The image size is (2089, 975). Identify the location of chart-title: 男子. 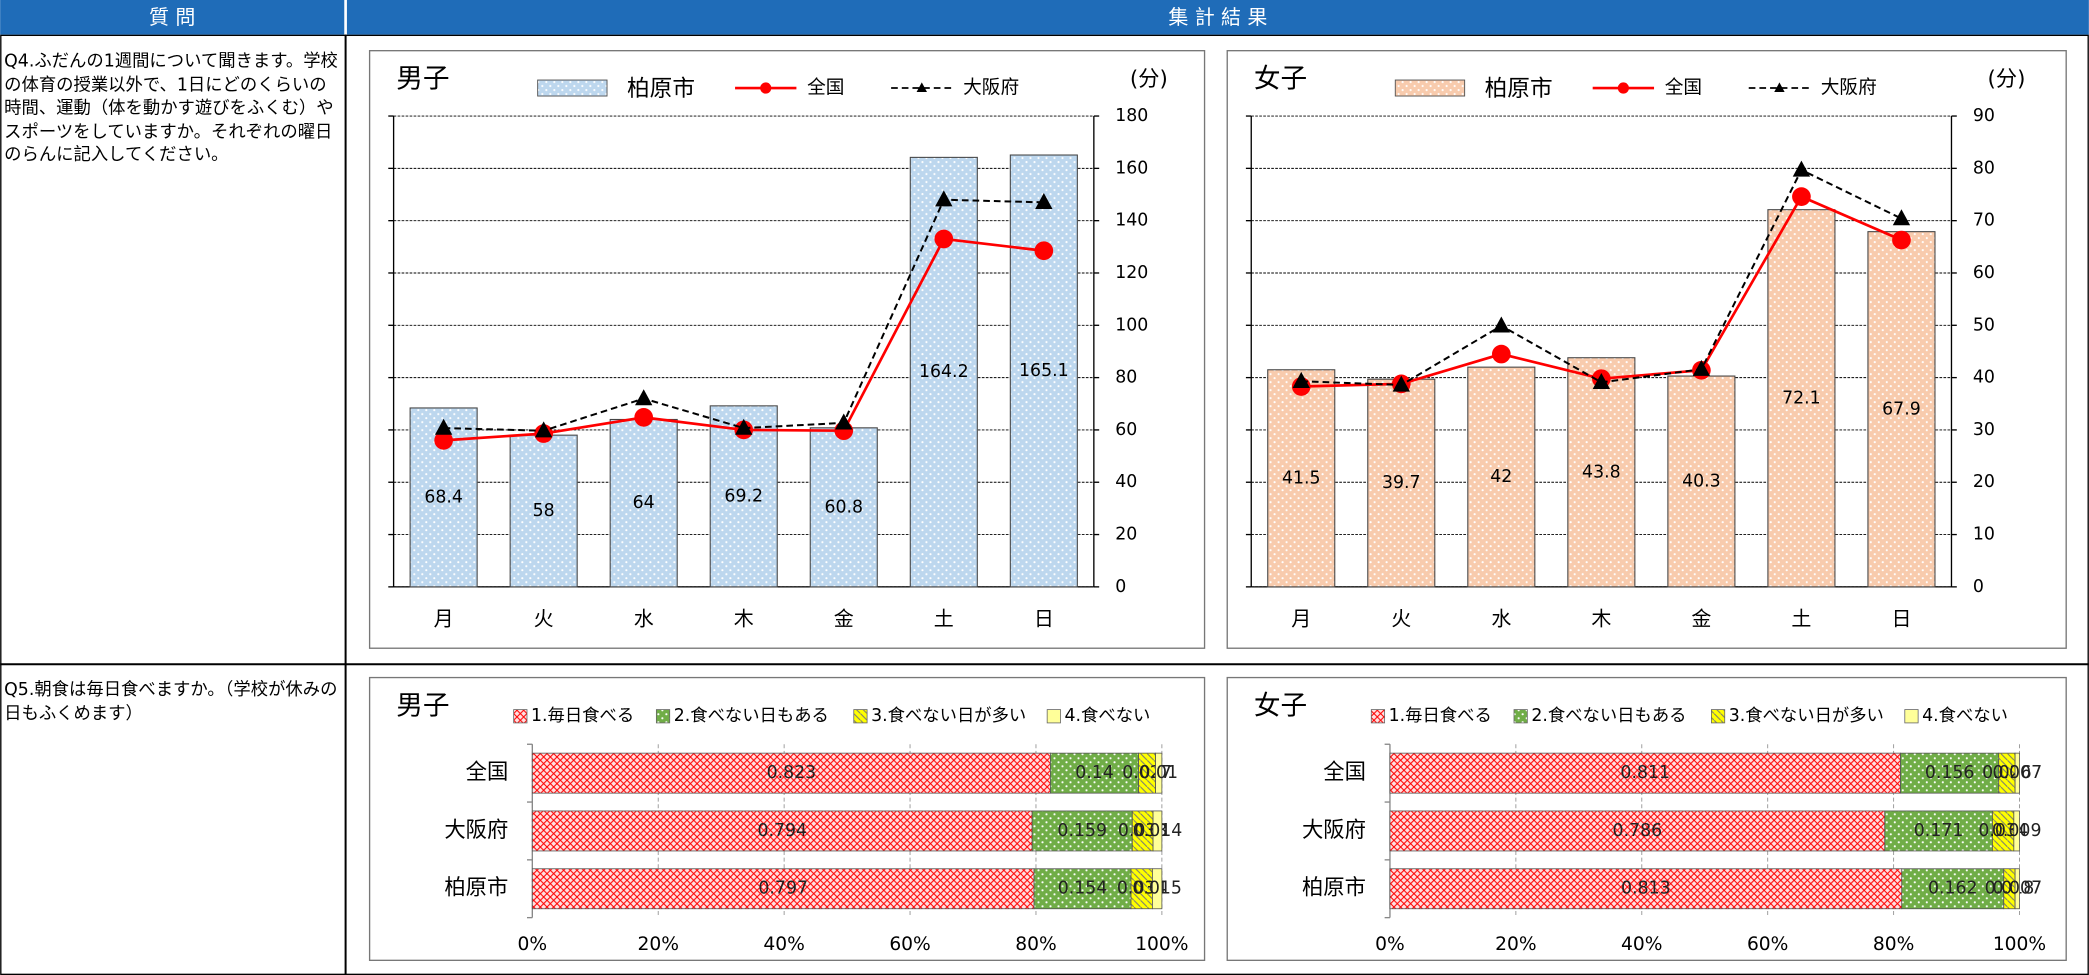
(422, 705).